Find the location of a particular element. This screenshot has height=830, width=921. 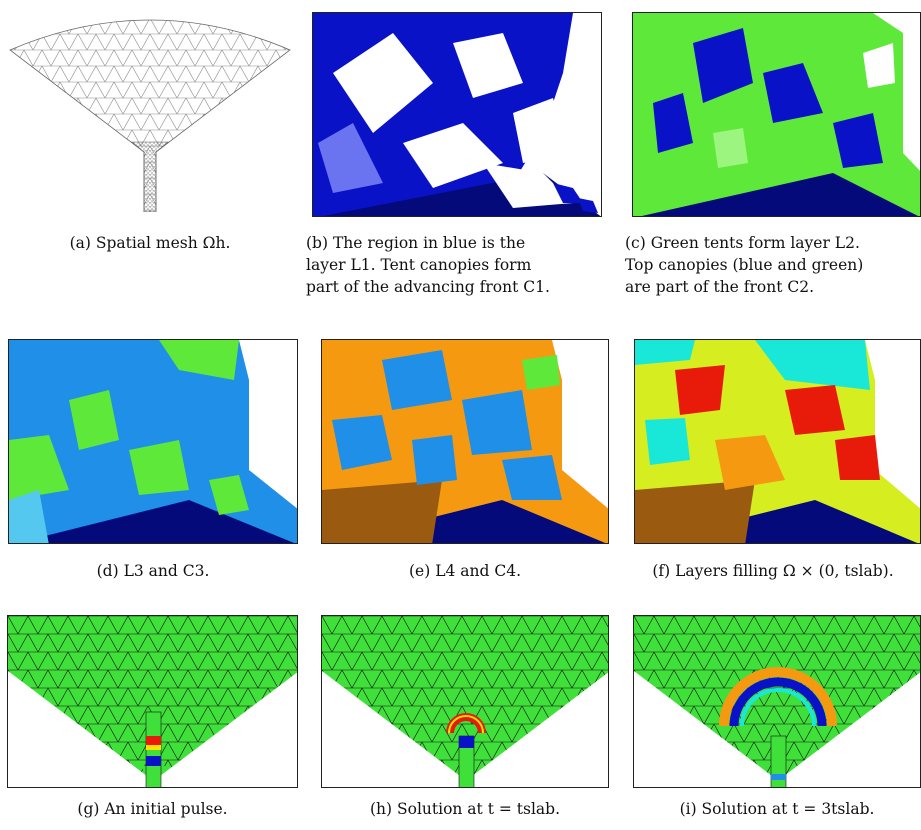

layers-filling-graphic is located at coordinates (777, 441).